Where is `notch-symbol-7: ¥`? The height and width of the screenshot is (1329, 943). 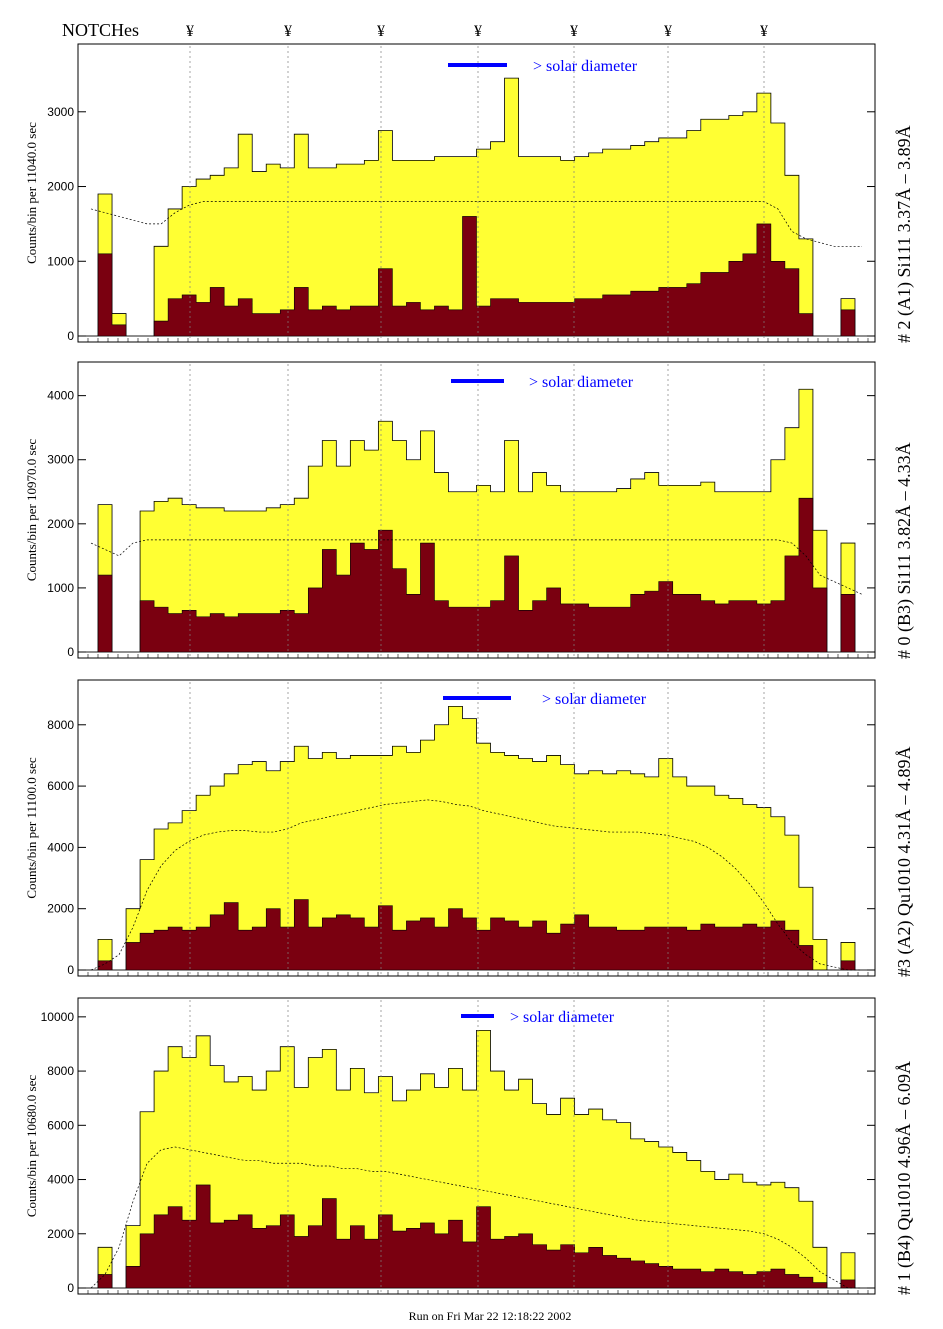 notch-symbol-7: ¥ is located at coordinates (764, 31).